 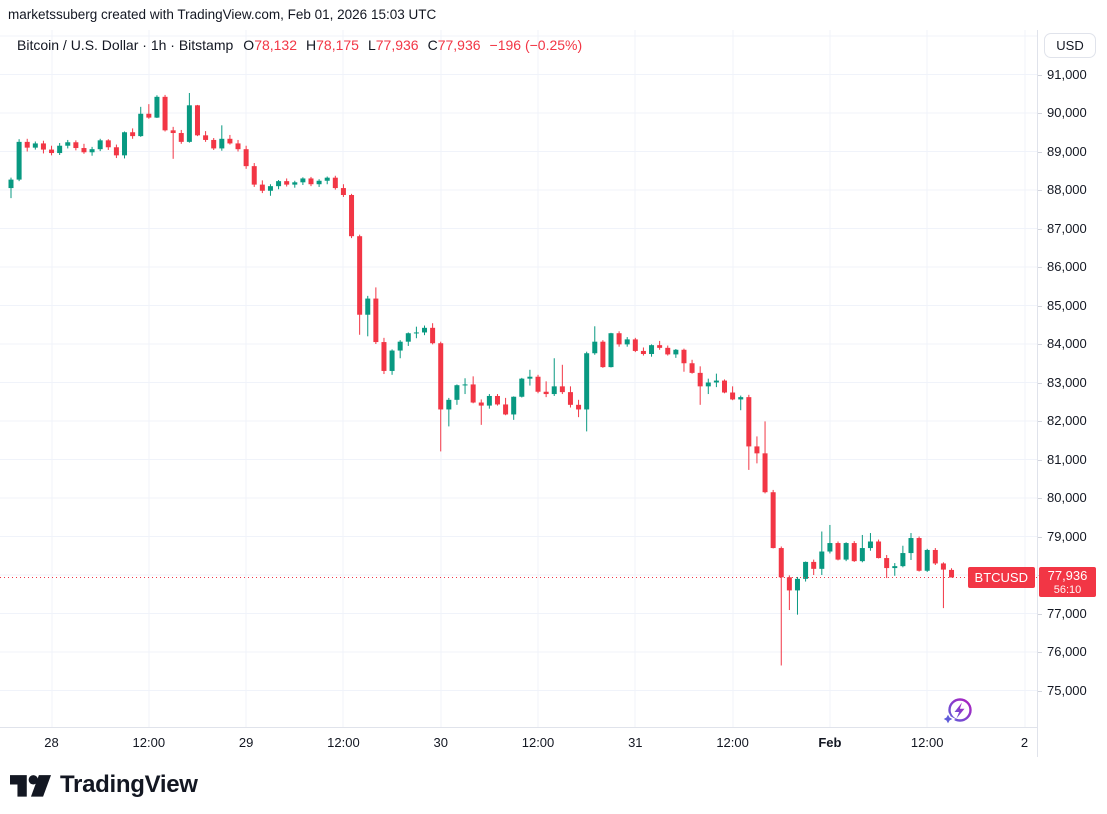 I want to click on time-axis-label: 28, so click(x=51, y=742).